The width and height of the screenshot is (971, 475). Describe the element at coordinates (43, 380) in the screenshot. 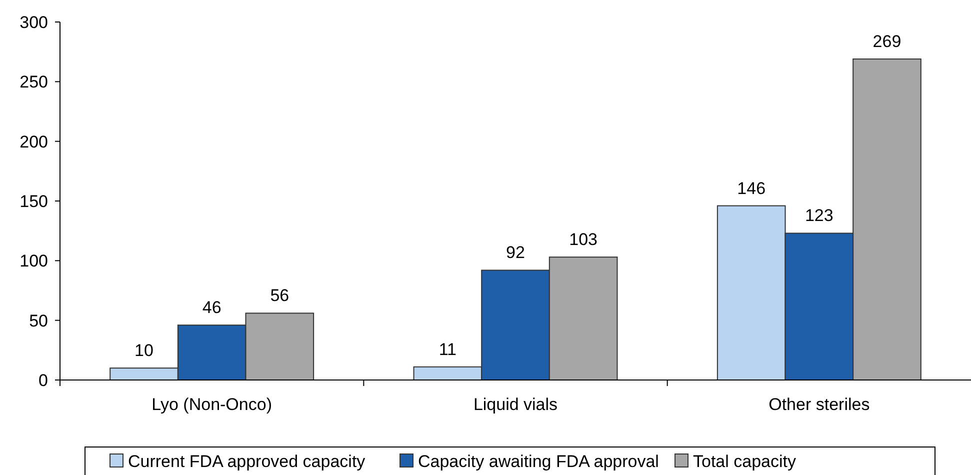

I see `y-tick-label: 0` at that location.